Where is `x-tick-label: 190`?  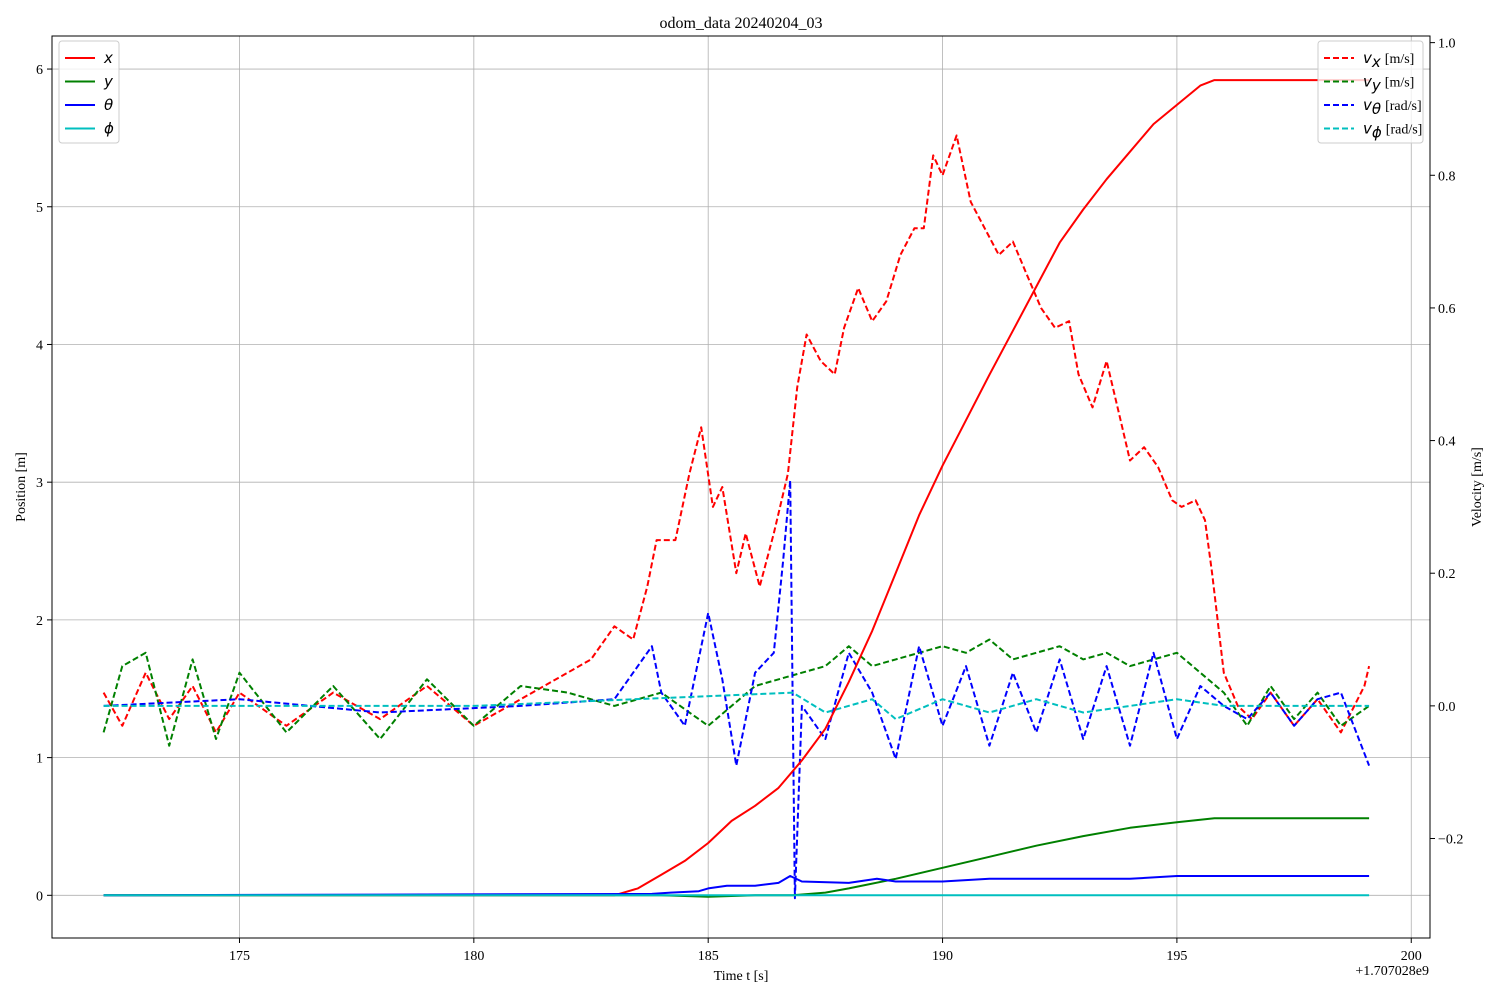
x-tick-label: 190 is located at coordinates (942, 956).